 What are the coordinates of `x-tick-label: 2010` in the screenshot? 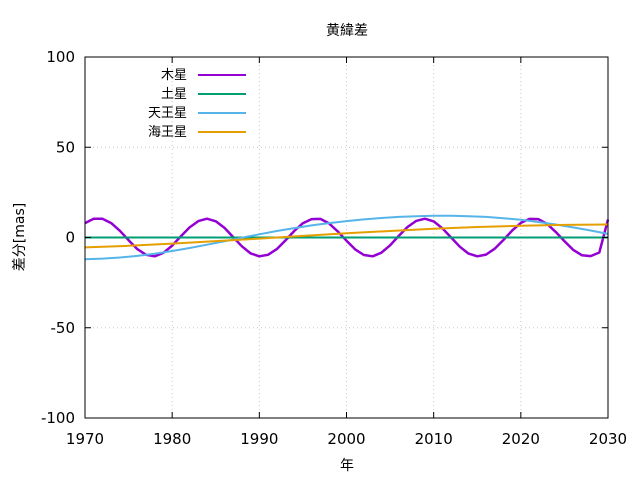 It's located at (434, 439).